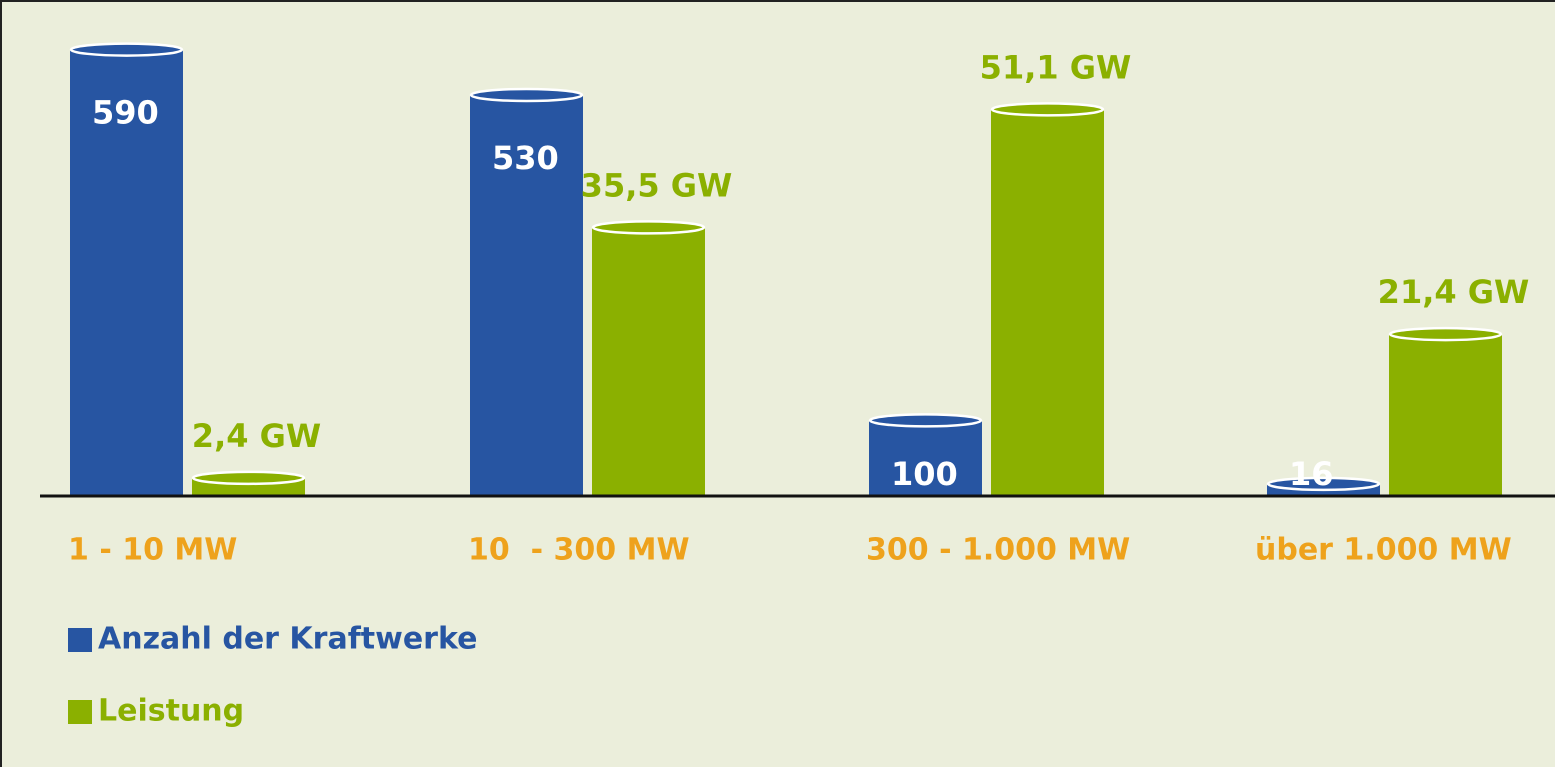 The width and height of the screenshot is (1555, 767). What do you see at coordinates (579, 550) in the screenshot?
I see `category-label: 10 - 300 MW` at bounding box center [579, 550].